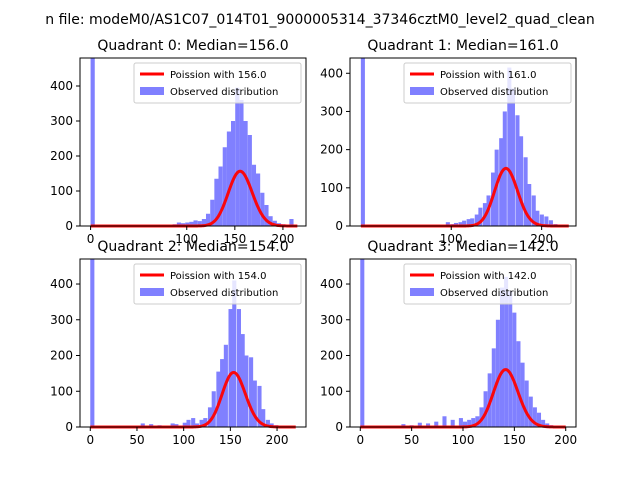  Describe the element at coordinates (61, 284) in the screenshot. I see `y-tick-label: 400` at that location.